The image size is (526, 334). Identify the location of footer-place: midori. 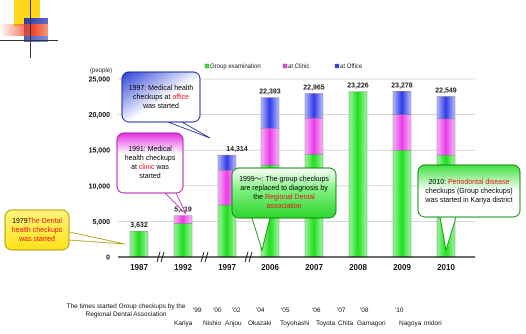
(433, 323).